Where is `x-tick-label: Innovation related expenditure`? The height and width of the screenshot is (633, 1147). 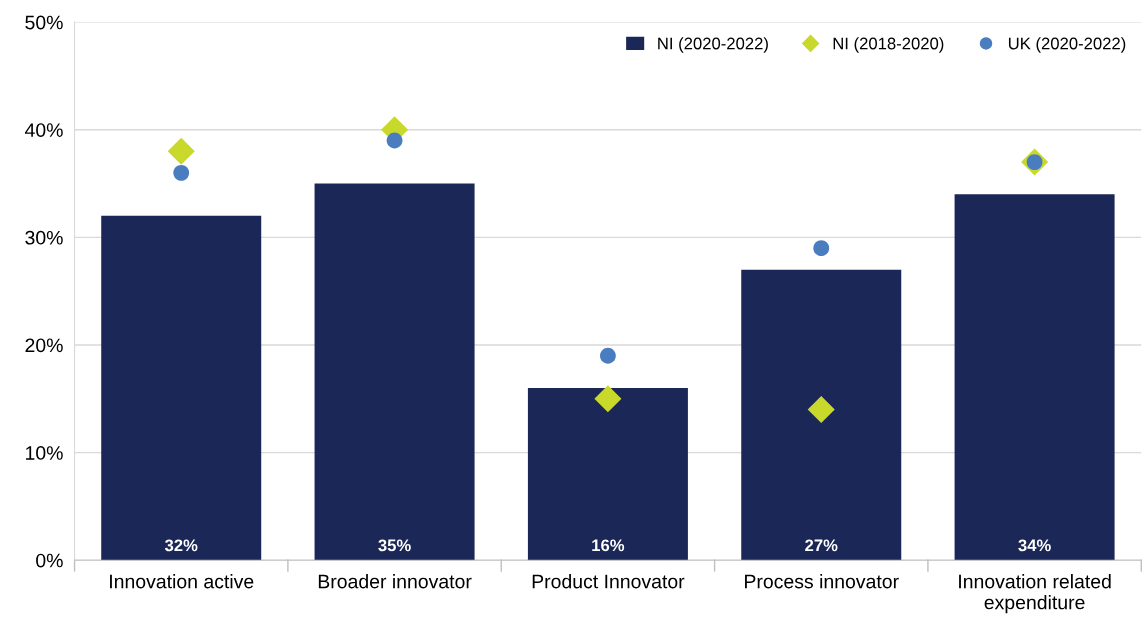 x-tick-label: Innovation related expenditure is located at coordinates (1035, 594).